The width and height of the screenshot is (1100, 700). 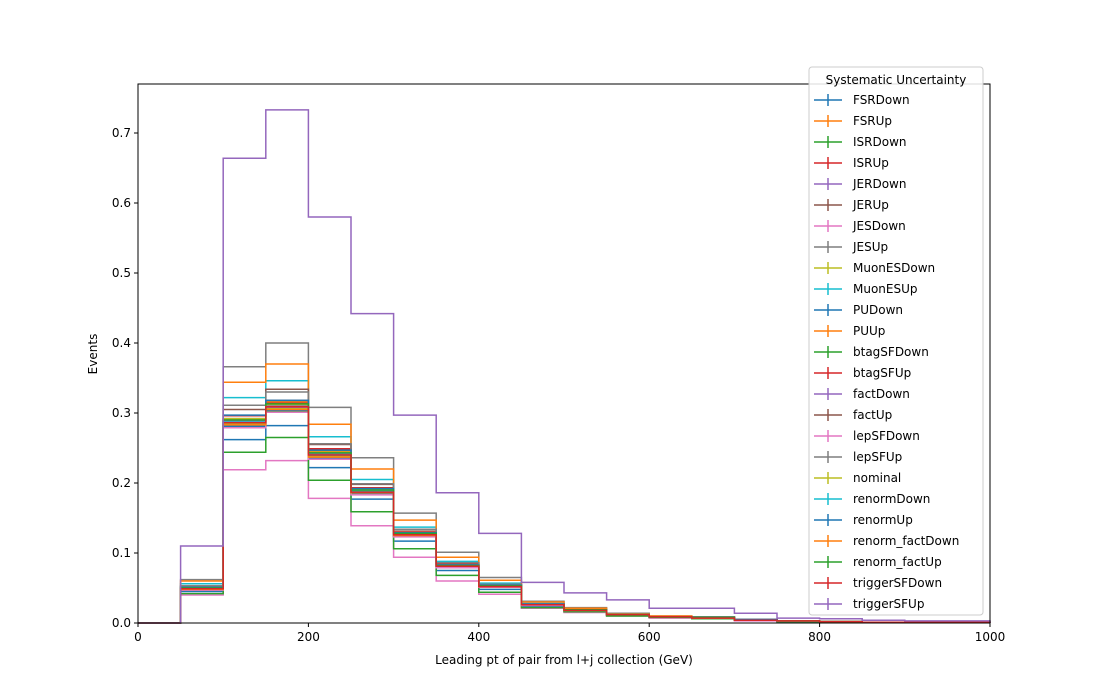 What do you see at coordinates (851, 163) in the screenshot?
I see `legend-entry-ISRUp: ISRUp` at bounding box center [851, 163].